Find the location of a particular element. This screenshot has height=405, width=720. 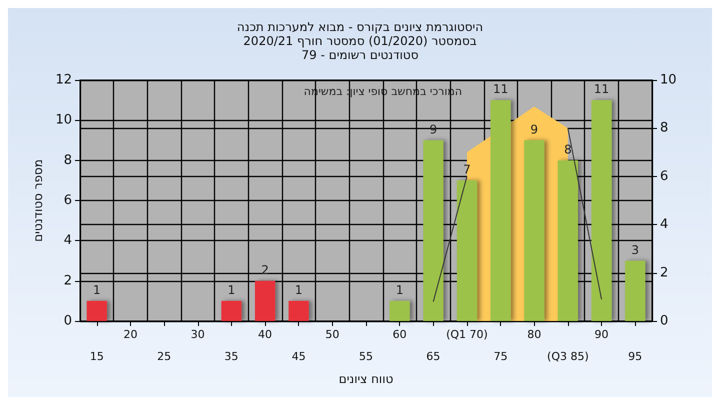

x-tick-label: 75 is located at coordinates (501, 356).